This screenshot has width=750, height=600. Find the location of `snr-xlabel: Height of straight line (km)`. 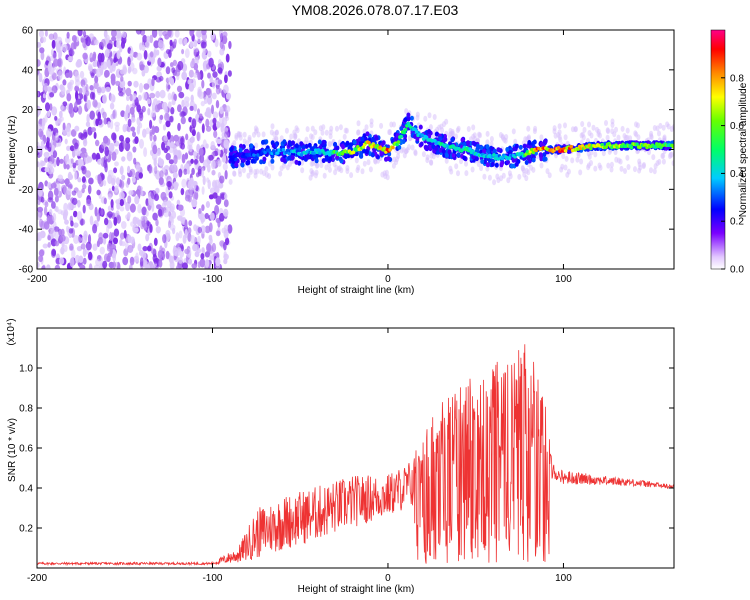

snr-xlabel: Height of straight line (km) is located at coordinates (356, 589).